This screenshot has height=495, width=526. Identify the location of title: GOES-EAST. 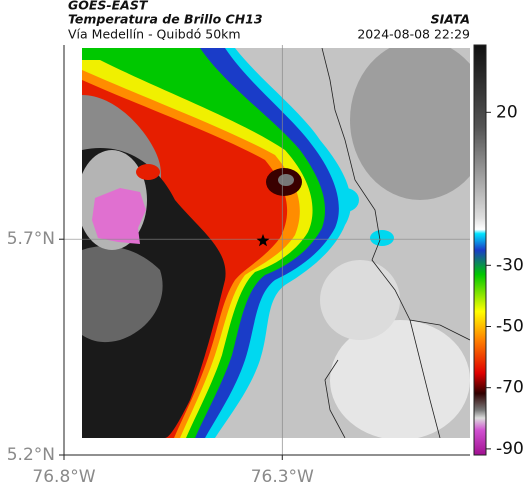
(108, 6).